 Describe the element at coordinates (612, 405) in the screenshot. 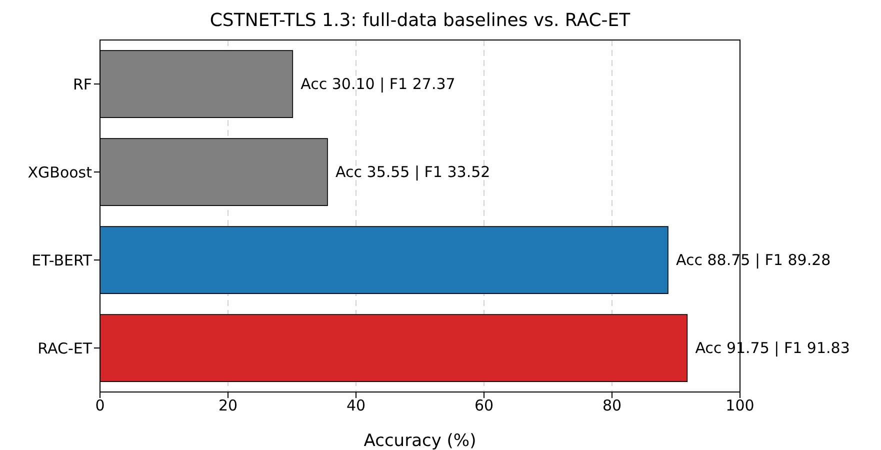

I see `x-tick-label: 80` at that location.